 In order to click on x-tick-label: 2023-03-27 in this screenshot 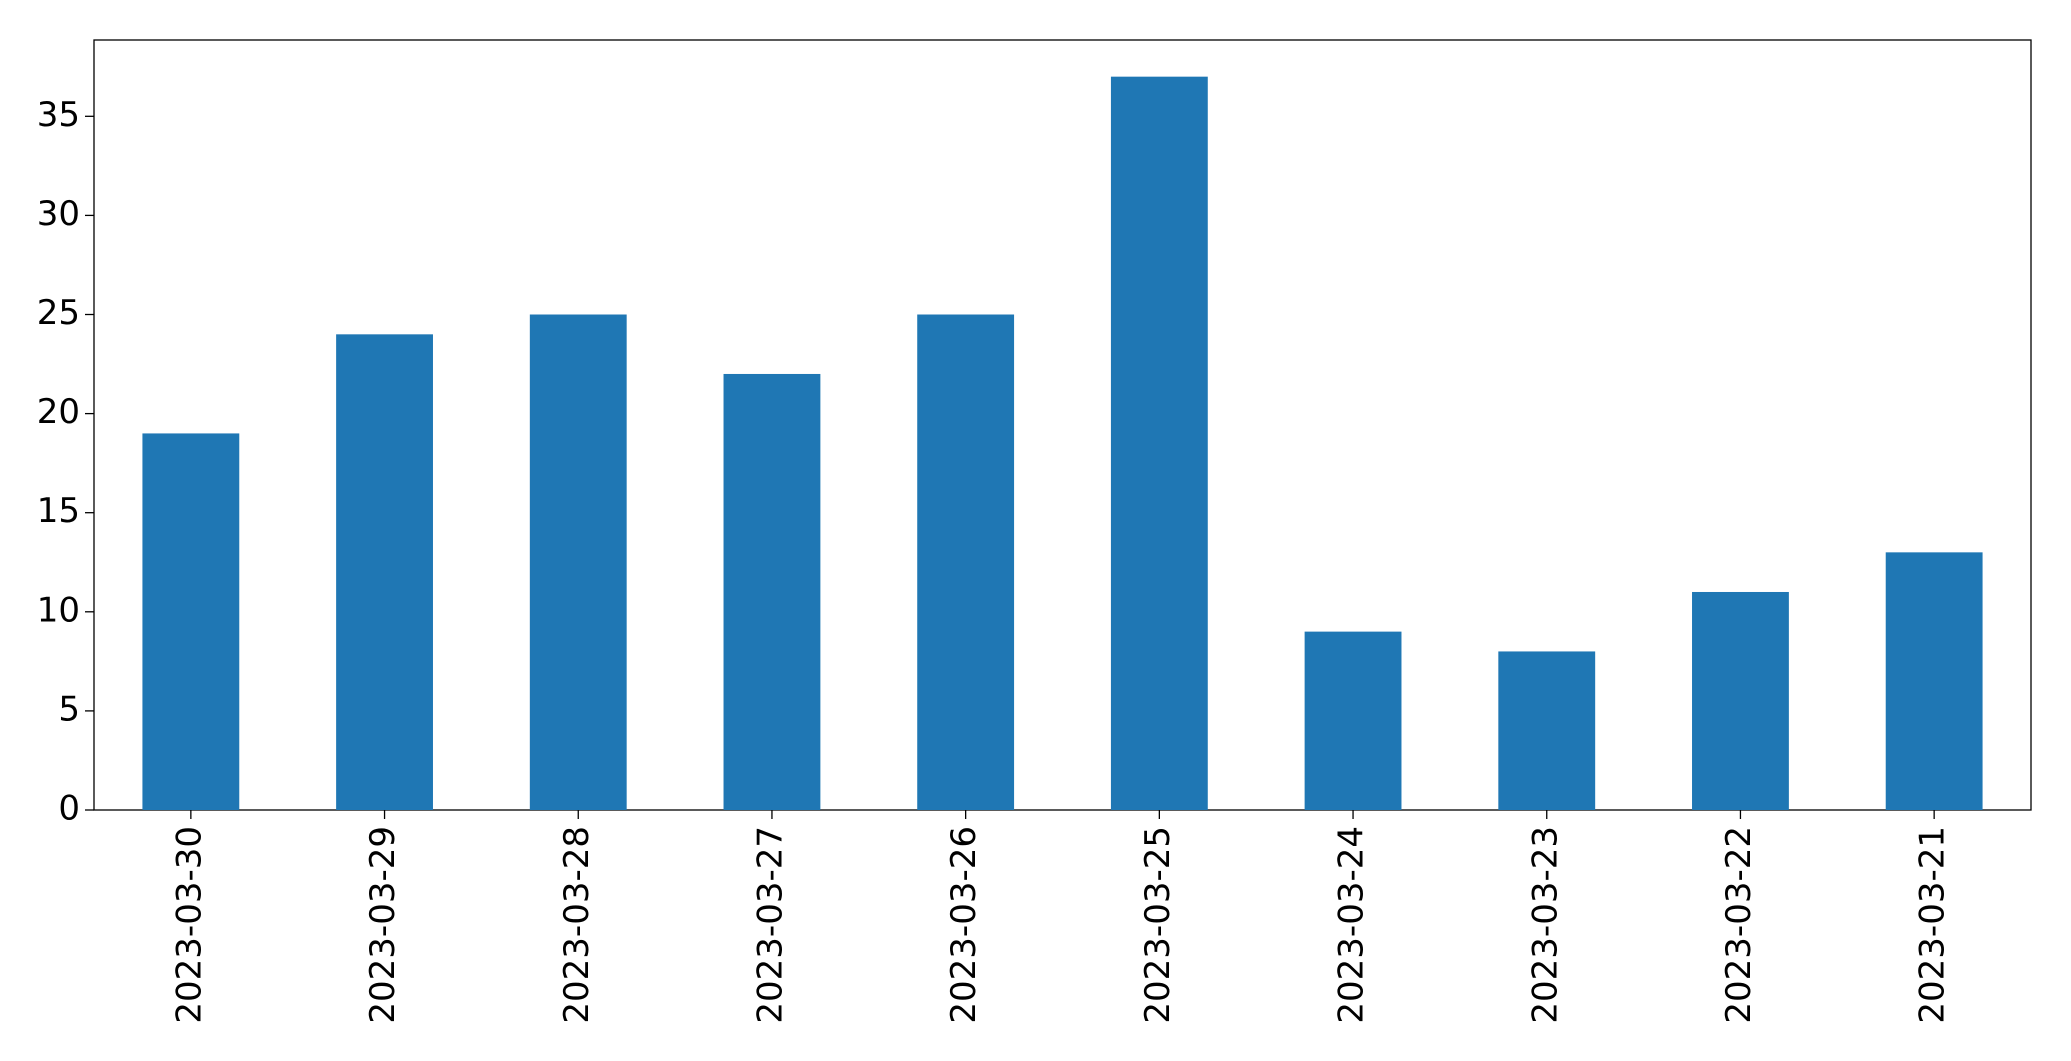, I will do `click(770, 925)`.